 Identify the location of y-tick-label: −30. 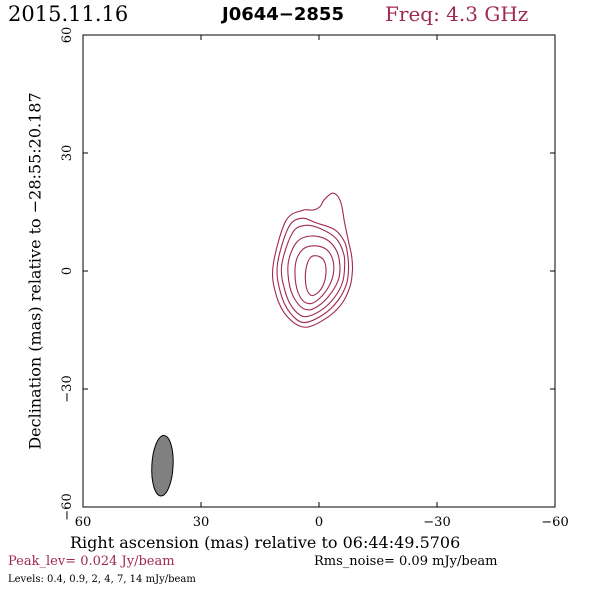
(67, 388).